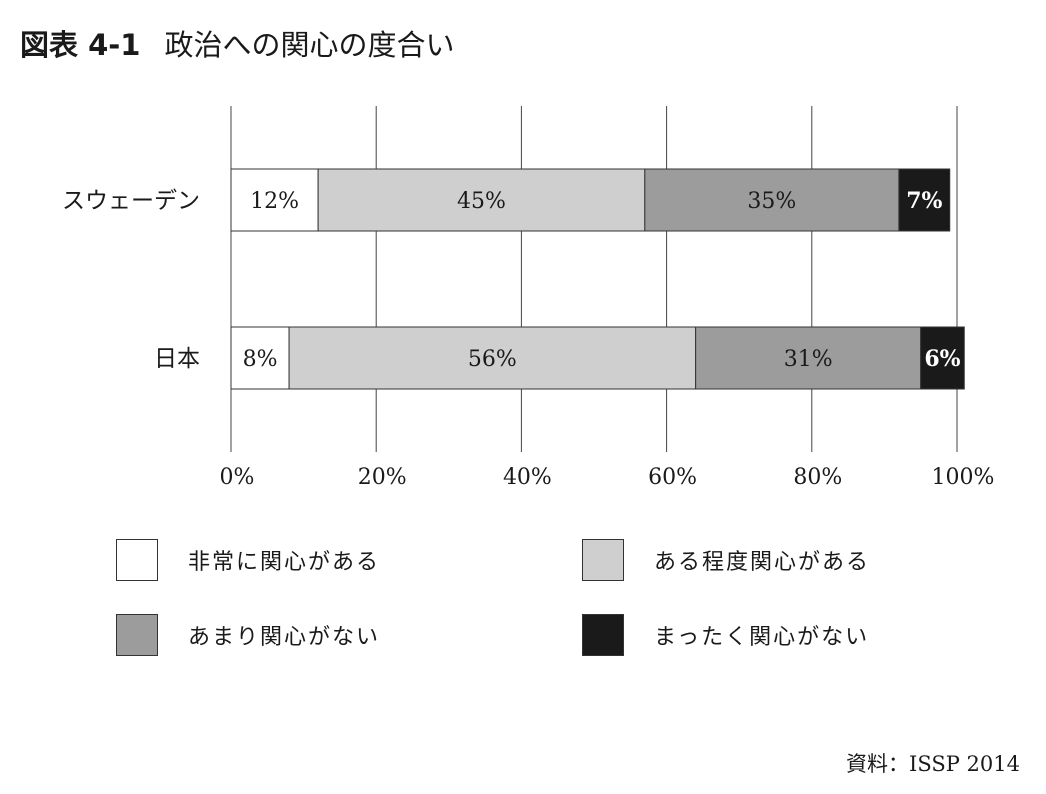  I want to click on category-label-1: 日本, so click(177, 359).